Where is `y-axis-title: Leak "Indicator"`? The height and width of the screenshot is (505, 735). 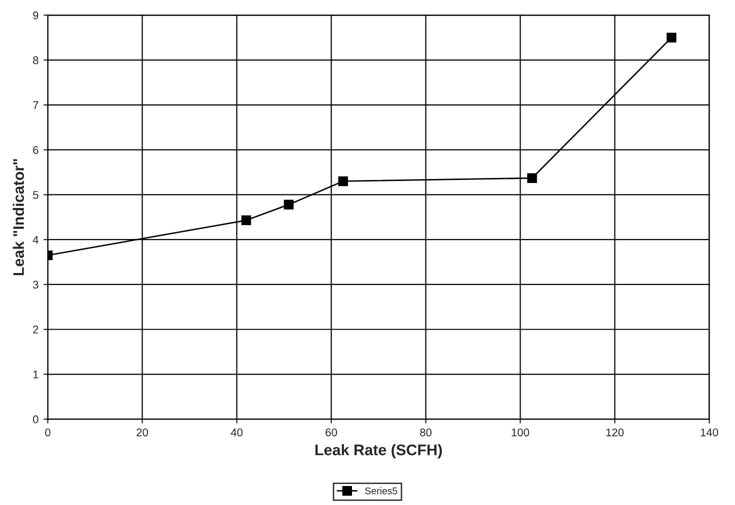 y-axis-title: Leak "Indicator" is located at coordinates (18, 217).